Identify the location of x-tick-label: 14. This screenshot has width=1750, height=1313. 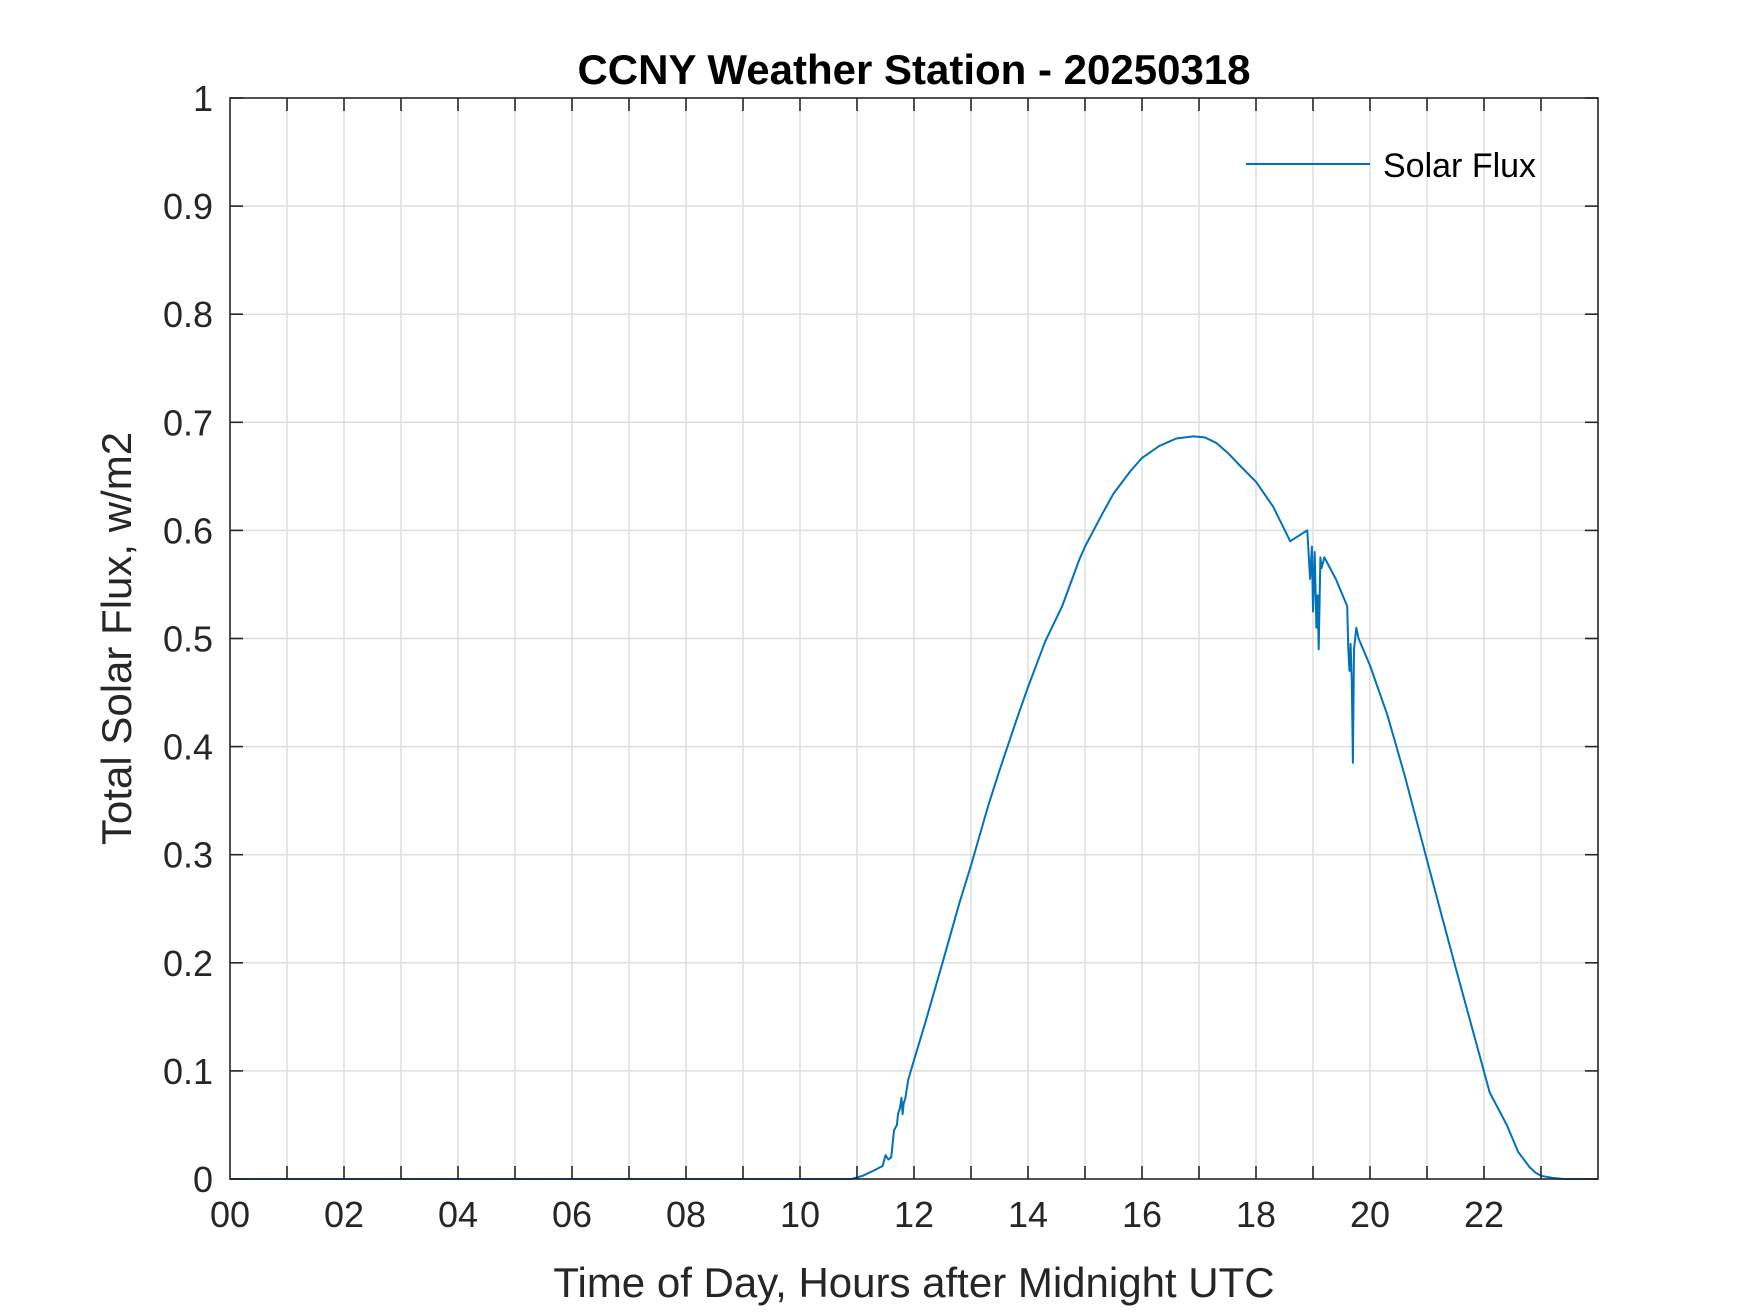
(1028, 1214).